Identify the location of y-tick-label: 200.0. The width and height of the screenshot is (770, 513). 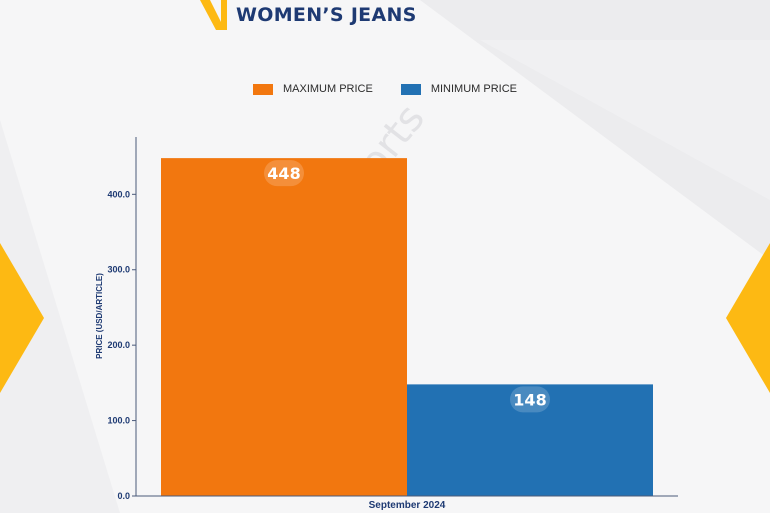
(118, 345).